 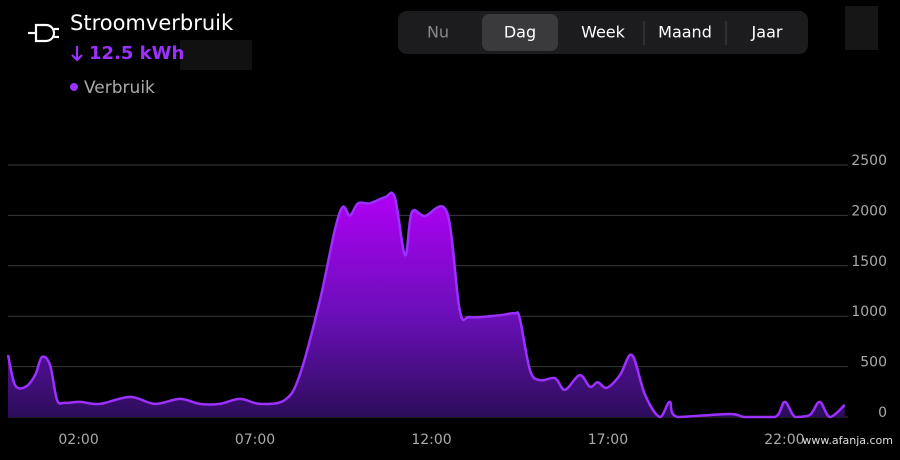 I want to click on y-tick-label: 2500, so click(x=869, y=161).